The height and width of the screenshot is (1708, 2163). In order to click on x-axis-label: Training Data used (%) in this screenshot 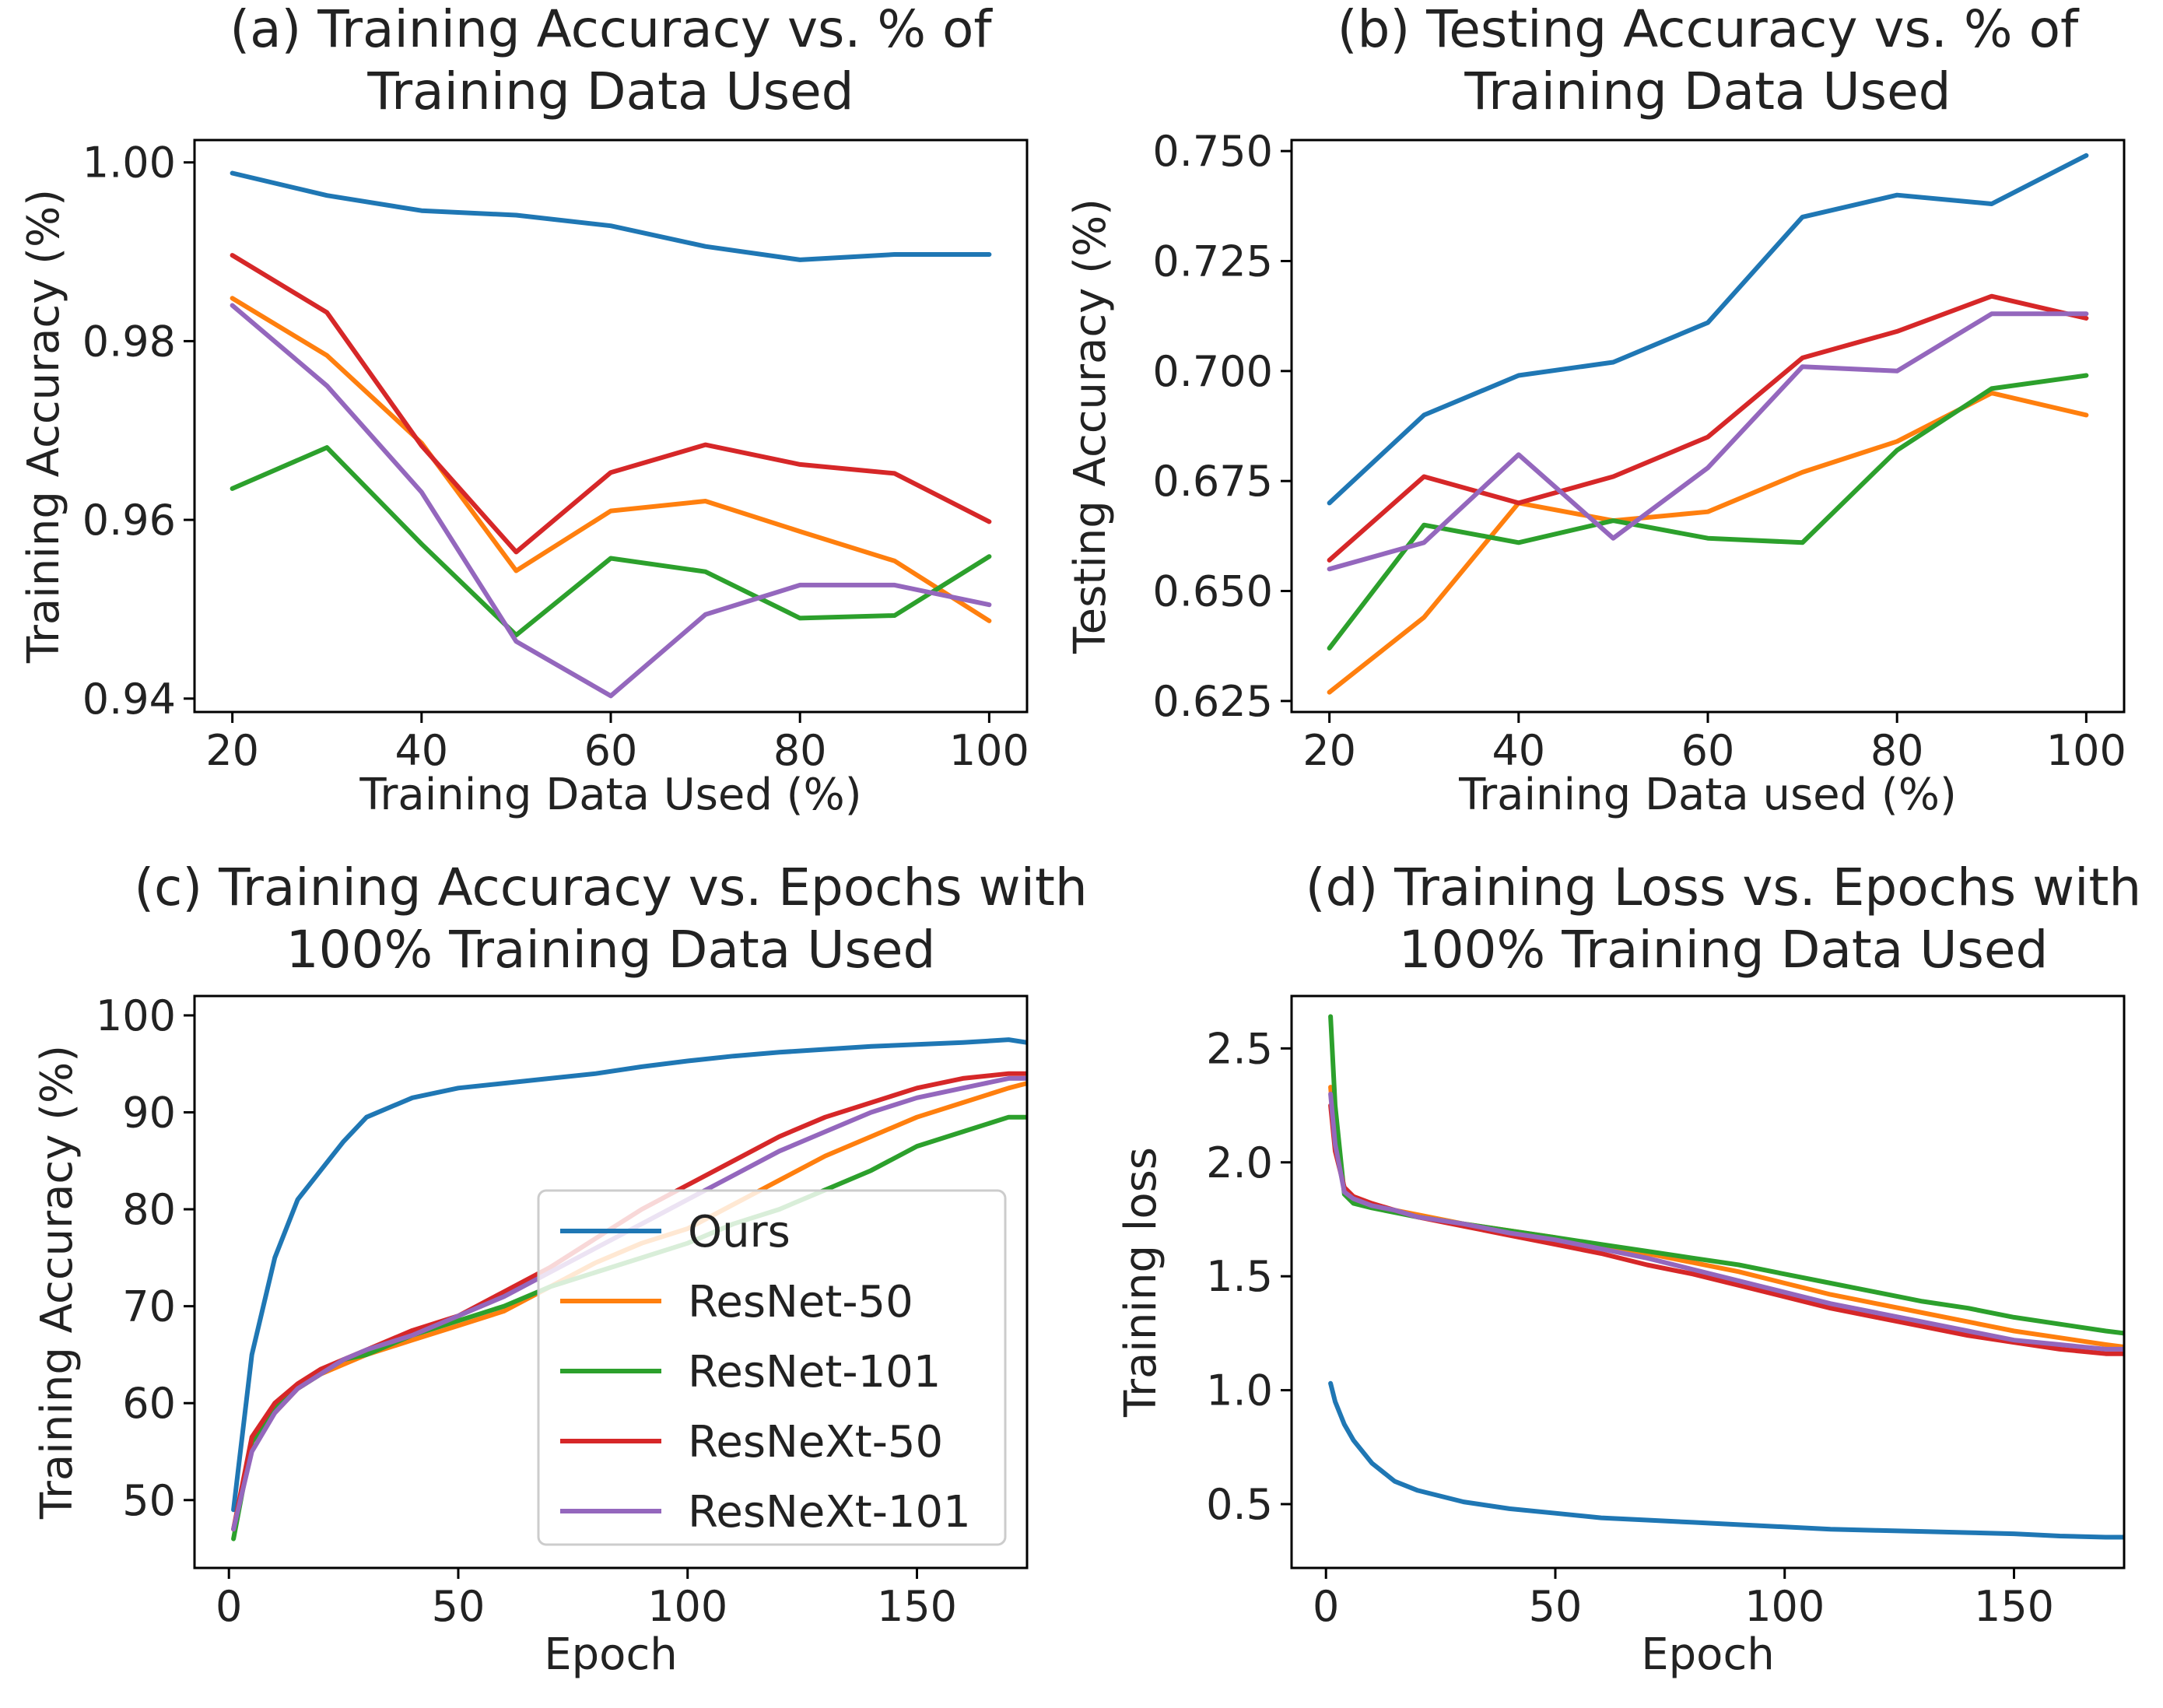, I will do `click(1707, 795)`.